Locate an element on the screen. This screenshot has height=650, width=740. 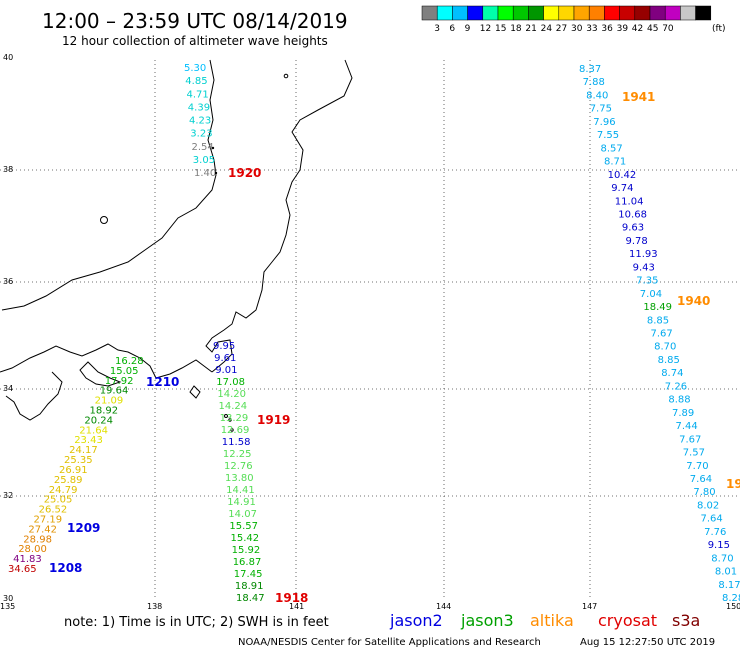
wave-height-label: 9.74 is located at coordinates (622, 188).